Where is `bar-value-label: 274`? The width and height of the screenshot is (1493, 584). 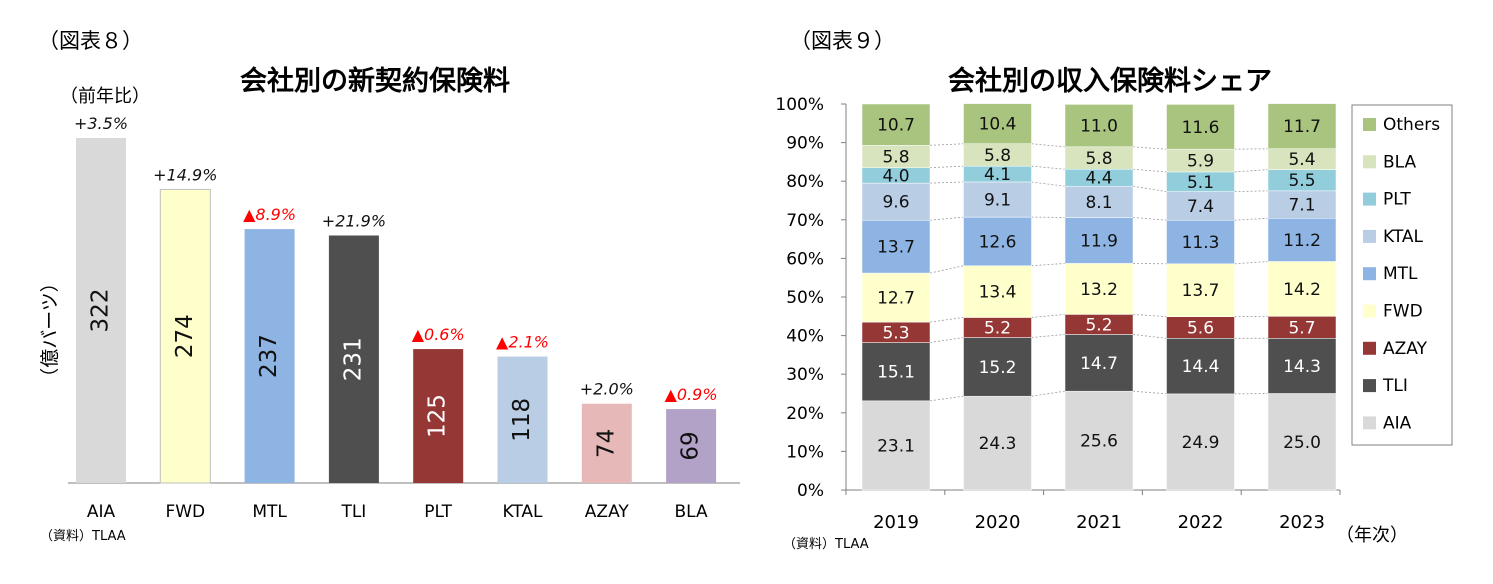
bar-value-label: 274 is located at coordinates (185, 336).